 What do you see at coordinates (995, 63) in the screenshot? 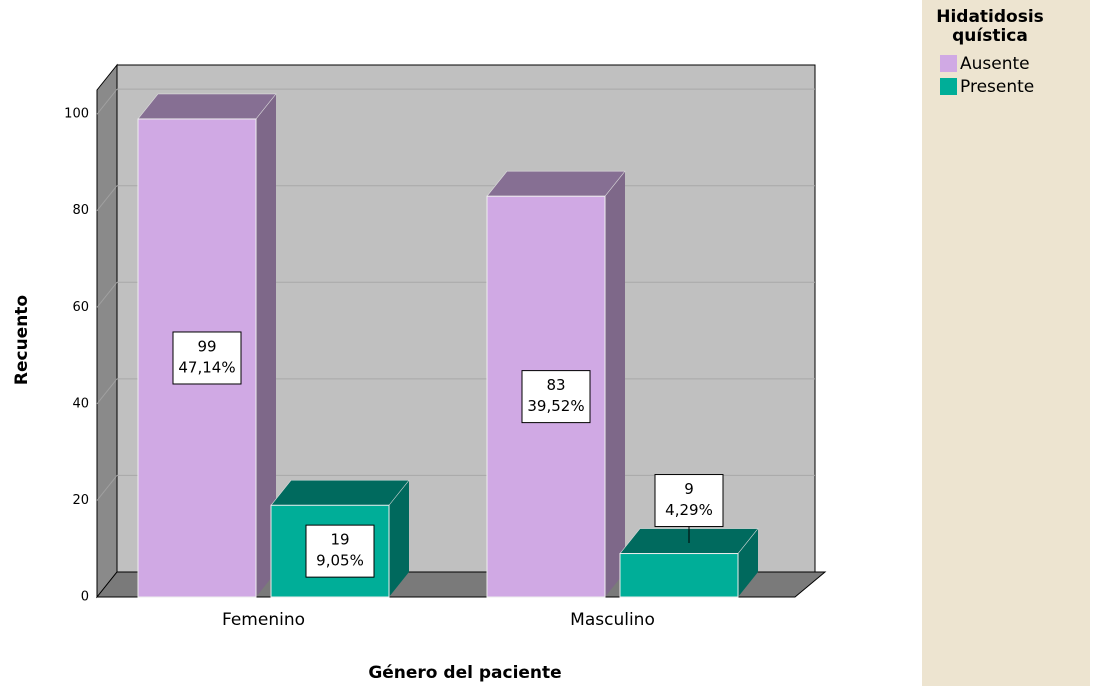
I see `legend-label: Ausente` at bounding box center [995, 63].